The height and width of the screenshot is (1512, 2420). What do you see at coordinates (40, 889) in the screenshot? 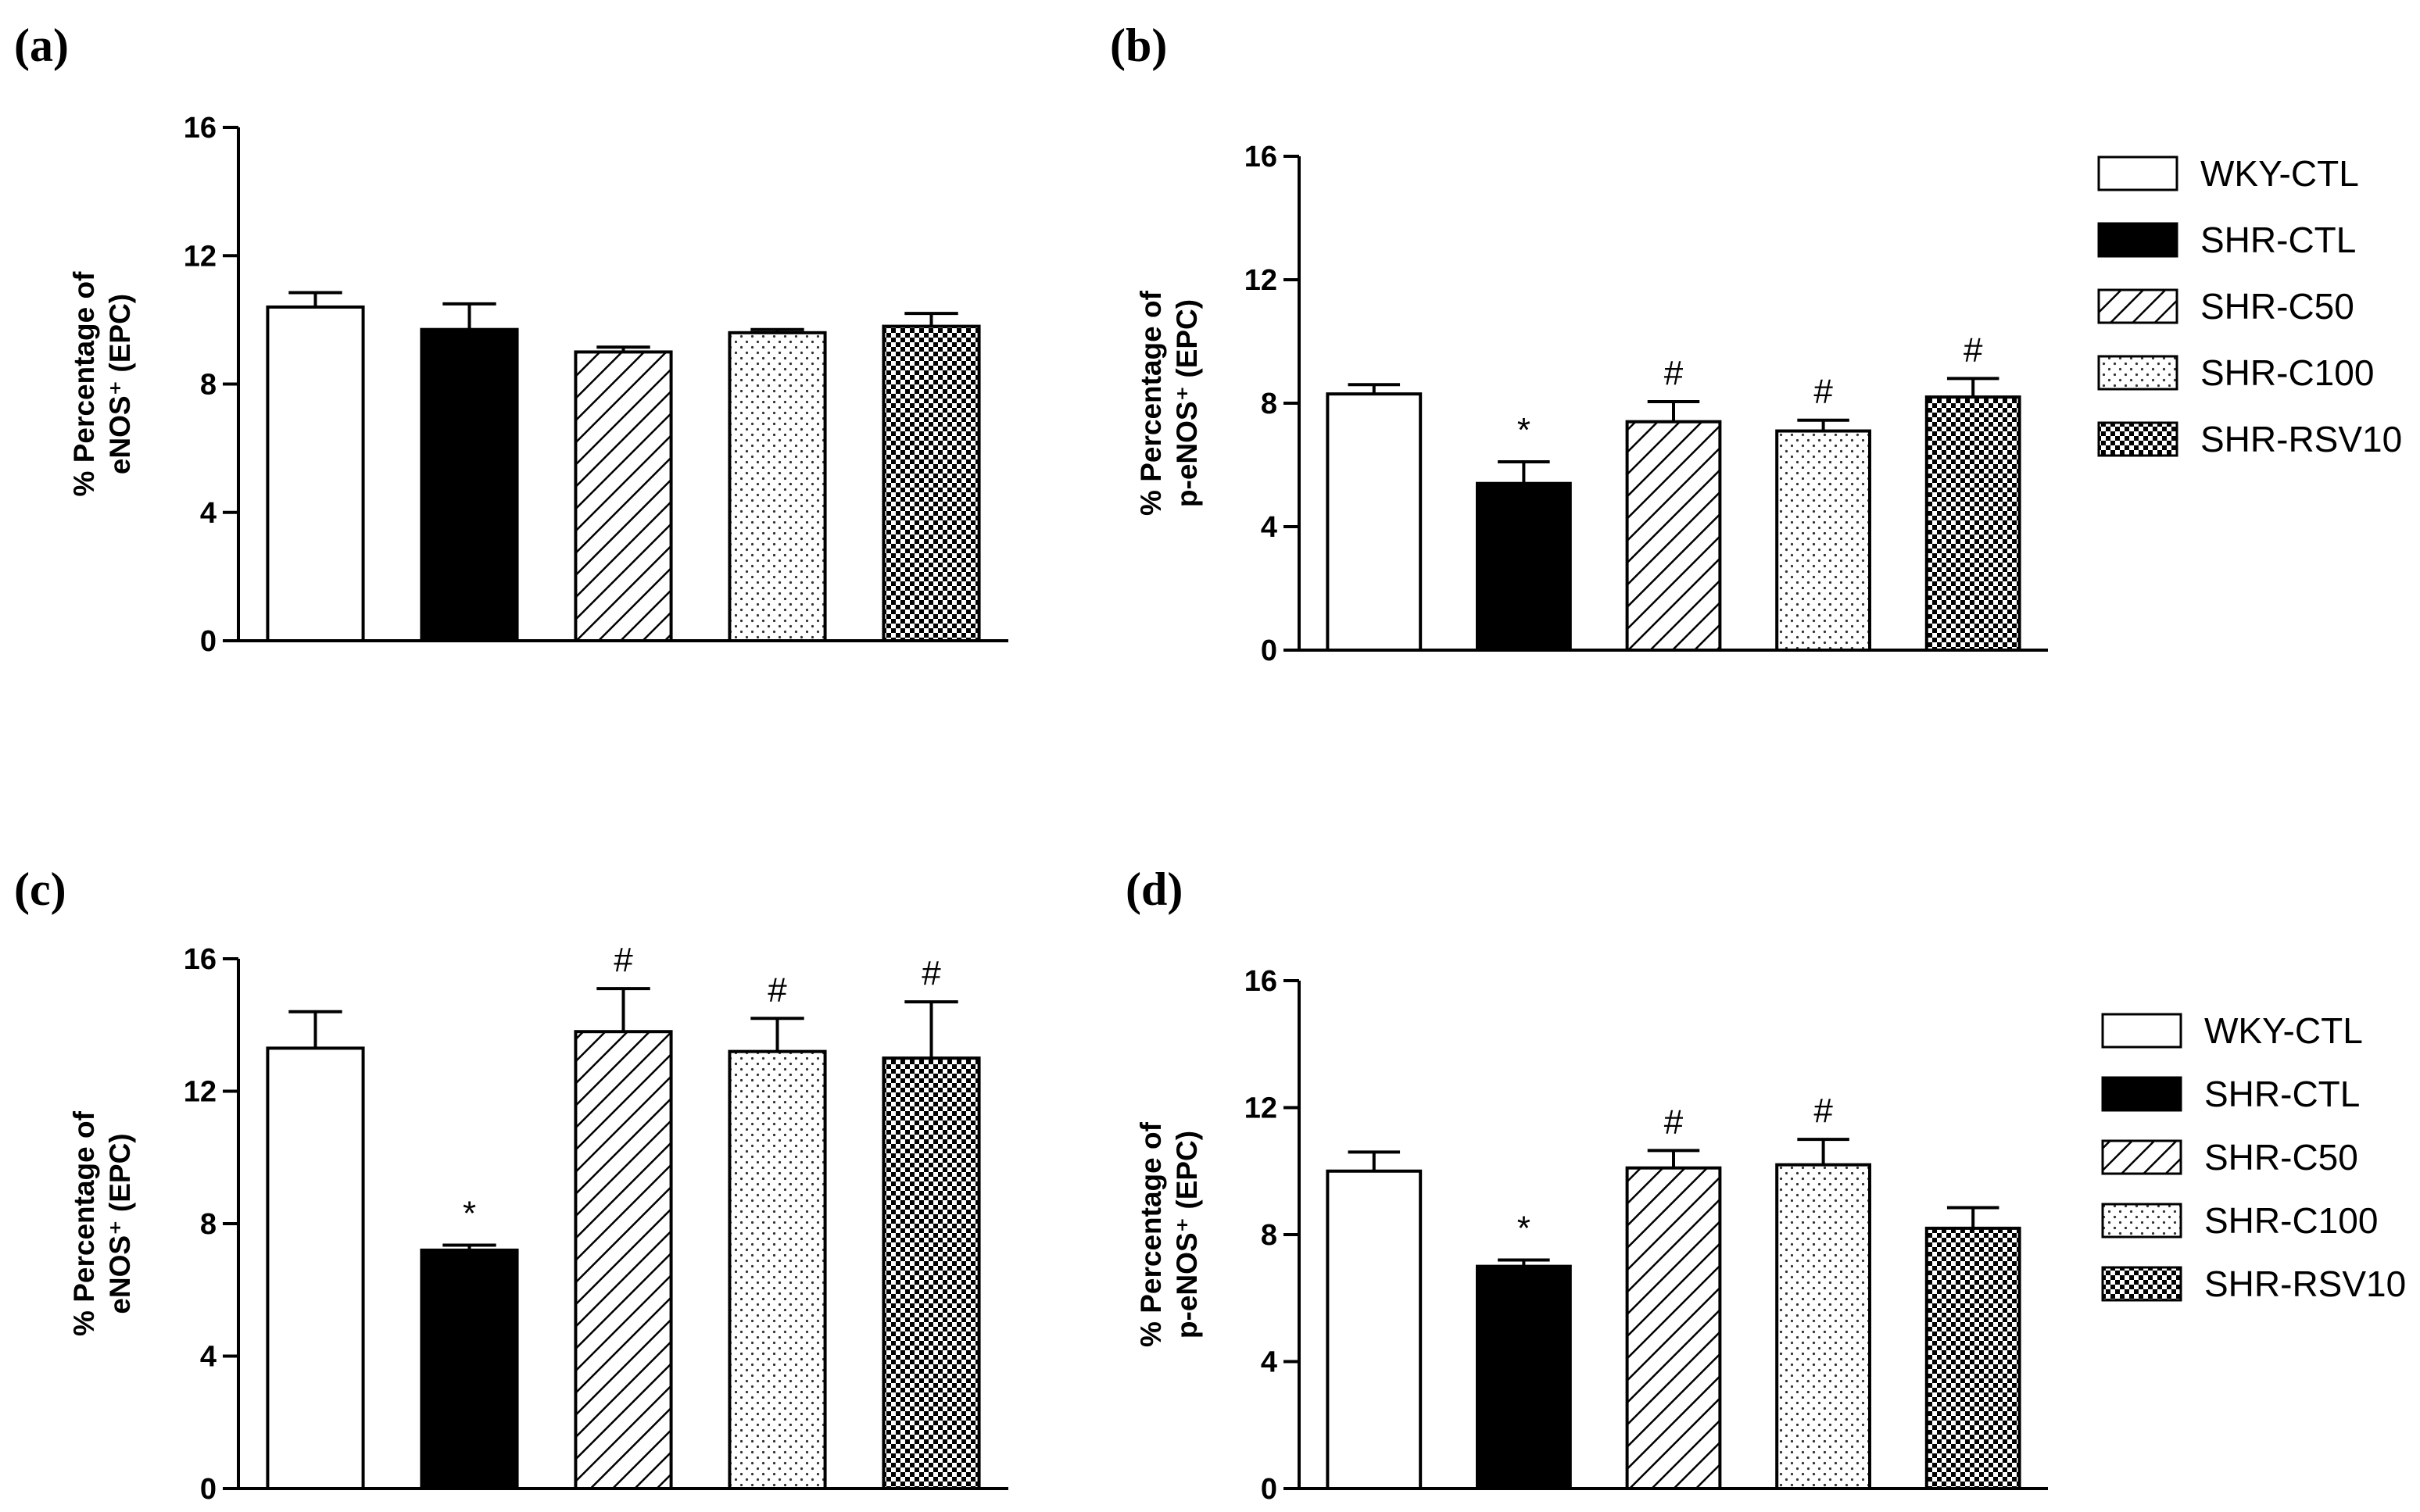
I see `panel-label: (c)` at bounding box center [40, 889].